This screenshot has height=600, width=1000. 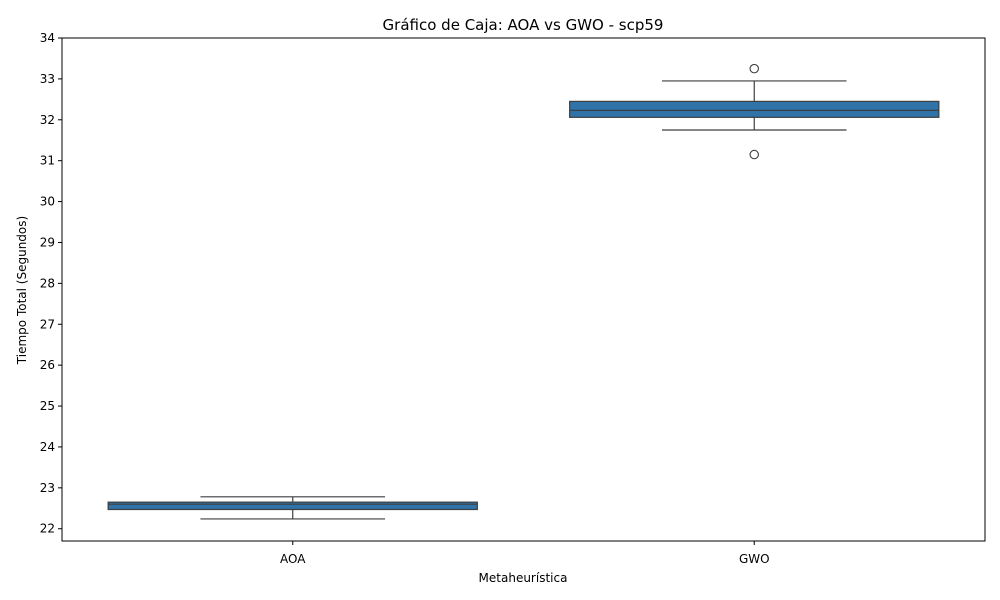 What do you see at coordinates (523, 578) in the screenshot?
I see `x-axis-title: Metaheurística` at bounding box center [523, 578].